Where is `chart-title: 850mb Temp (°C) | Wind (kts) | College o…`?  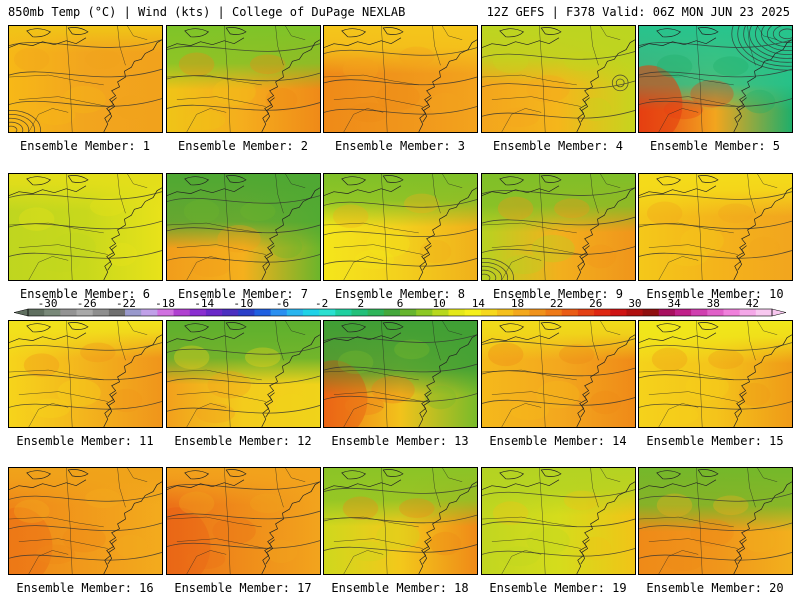
chart-title: 850mb Temp (°C) | Wind (kts) | College o… is located at coordinates (207, 12).